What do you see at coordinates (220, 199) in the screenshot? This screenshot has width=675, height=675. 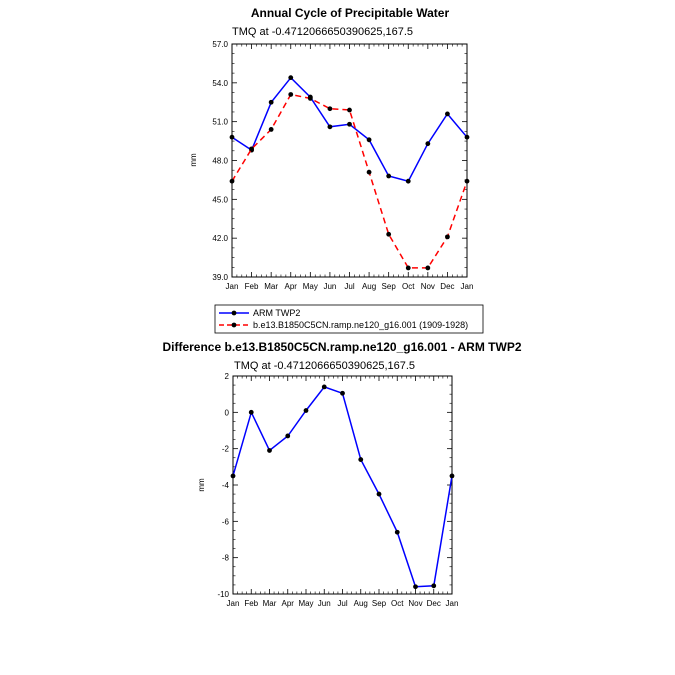 I see `y-tick-label: 45.0` at bounding box center [220, 199].